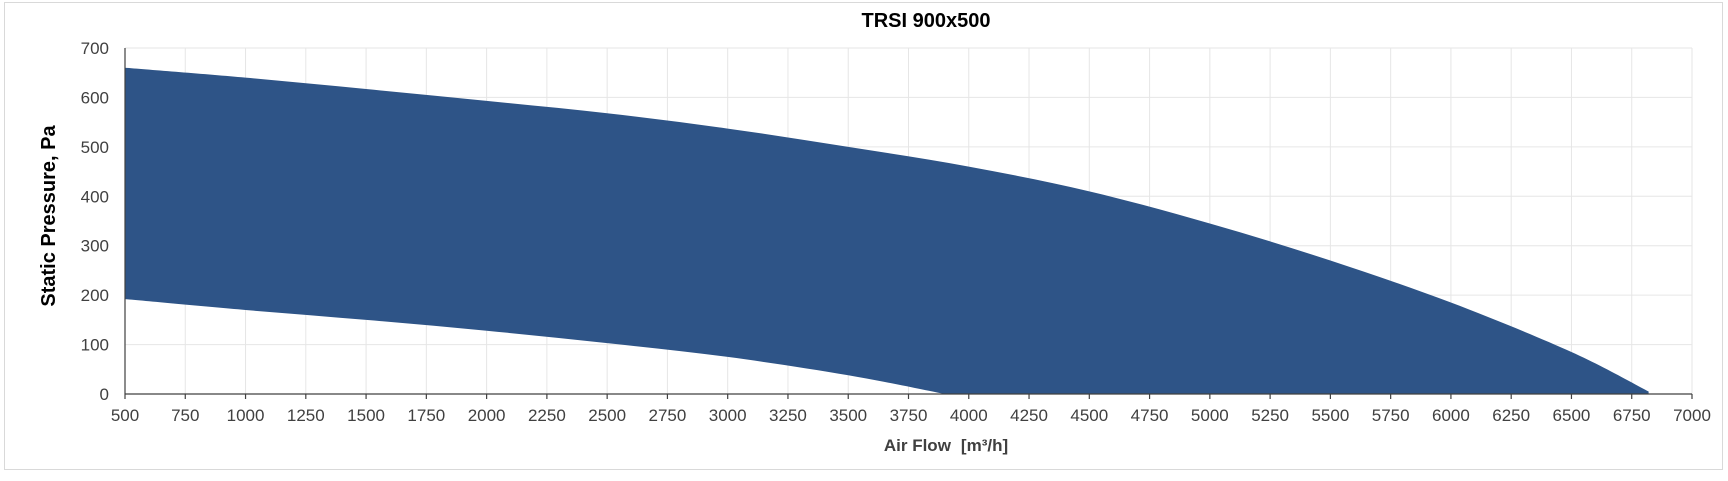  Describe the element at coordinates (1330, 415) in the screenshot. I see `x-tick-label: 5500` at that location.